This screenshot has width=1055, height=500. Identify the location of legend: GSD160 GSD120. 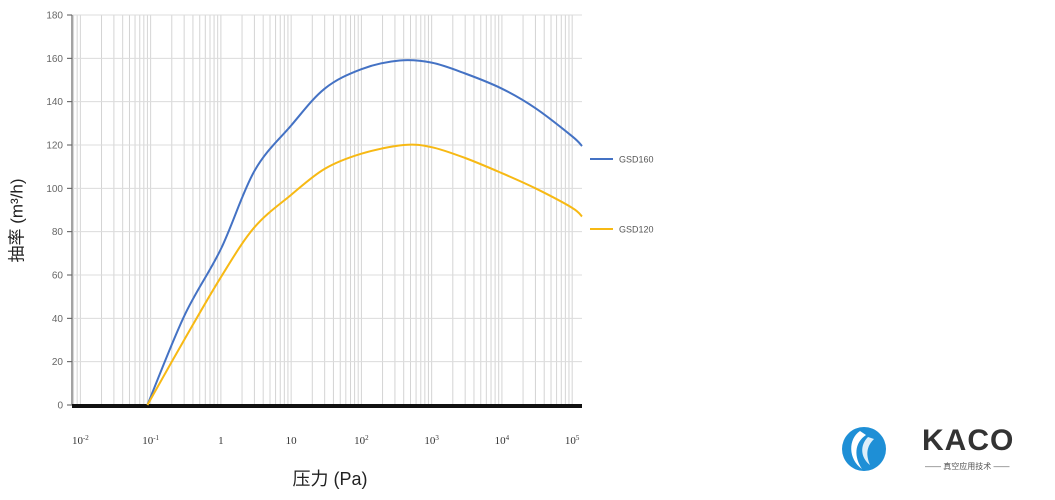
(622, 195).